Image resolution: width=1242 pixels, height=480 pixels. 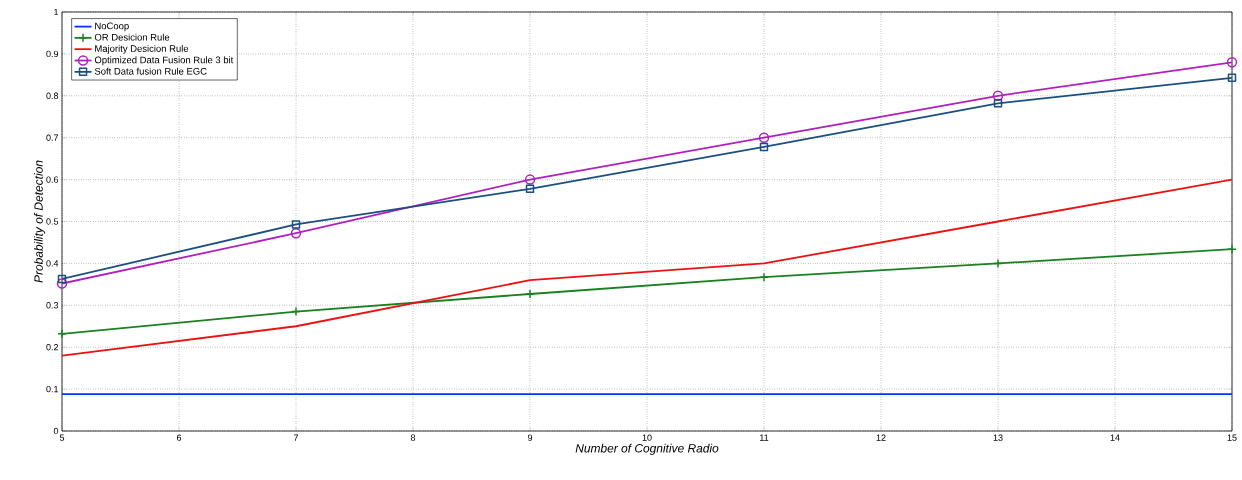 I want to click on x-tick-label: 13, so click(x=998, y=437).